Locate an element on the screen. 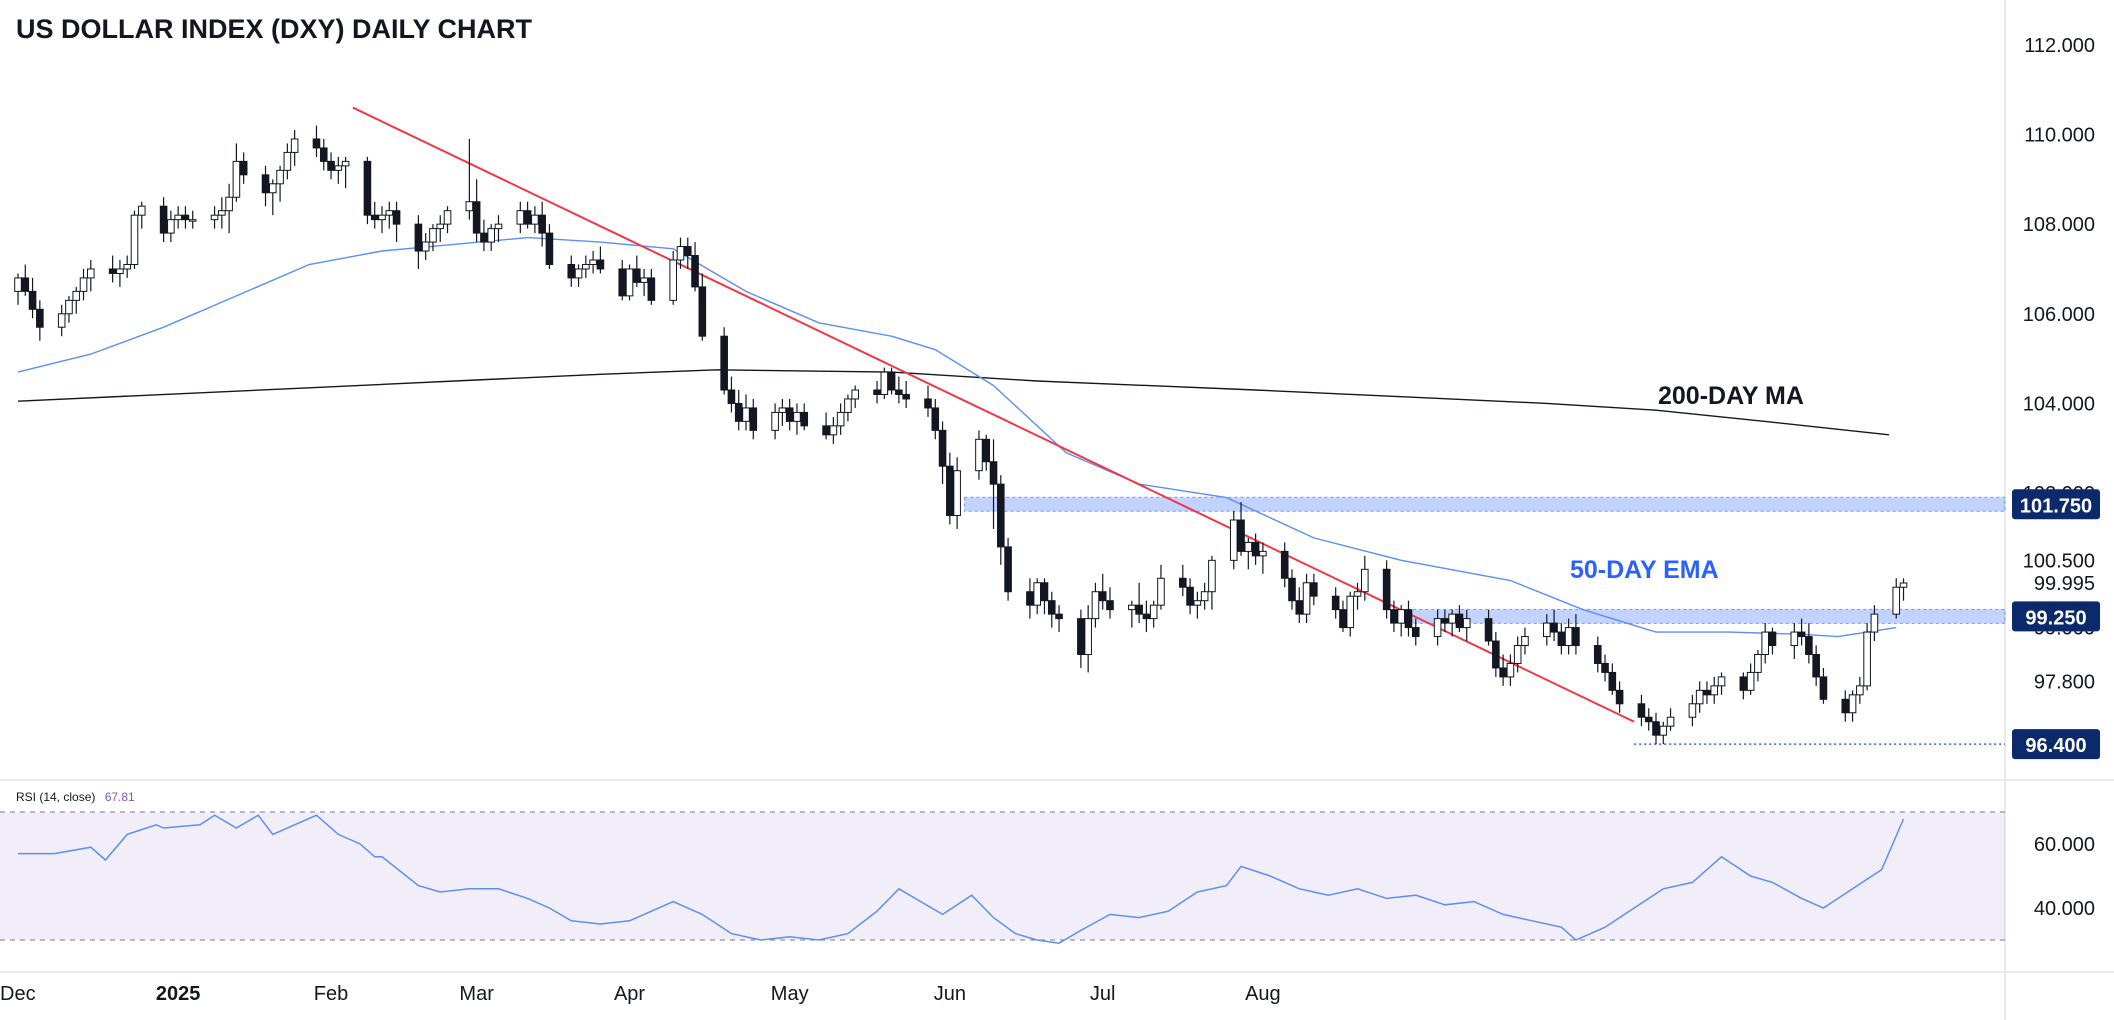 Image resolution: width=2114 pixels, height=1020 pixels. rsi-tick-label: 40.000 is located at coordinates (2064, 909).